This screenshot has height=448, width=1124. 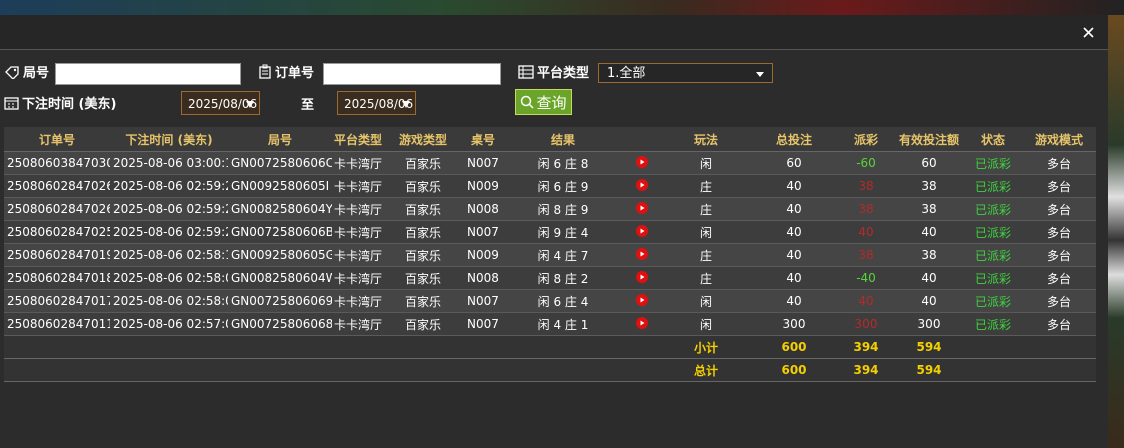 What do you see at coordinates (563, 278) in the screenshot?
I see `table-cell: 闲 8 庄 2` at bounding box center [563, 278].